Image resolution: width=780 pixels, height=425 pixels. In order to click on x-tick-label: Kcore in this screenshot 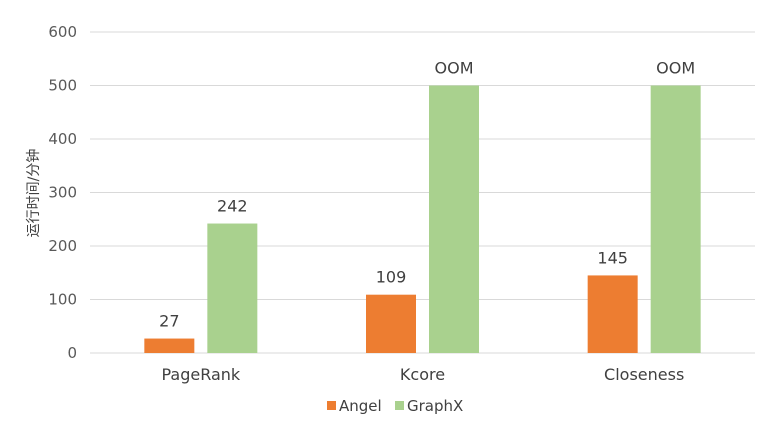, I will do `click(422, 374)`.